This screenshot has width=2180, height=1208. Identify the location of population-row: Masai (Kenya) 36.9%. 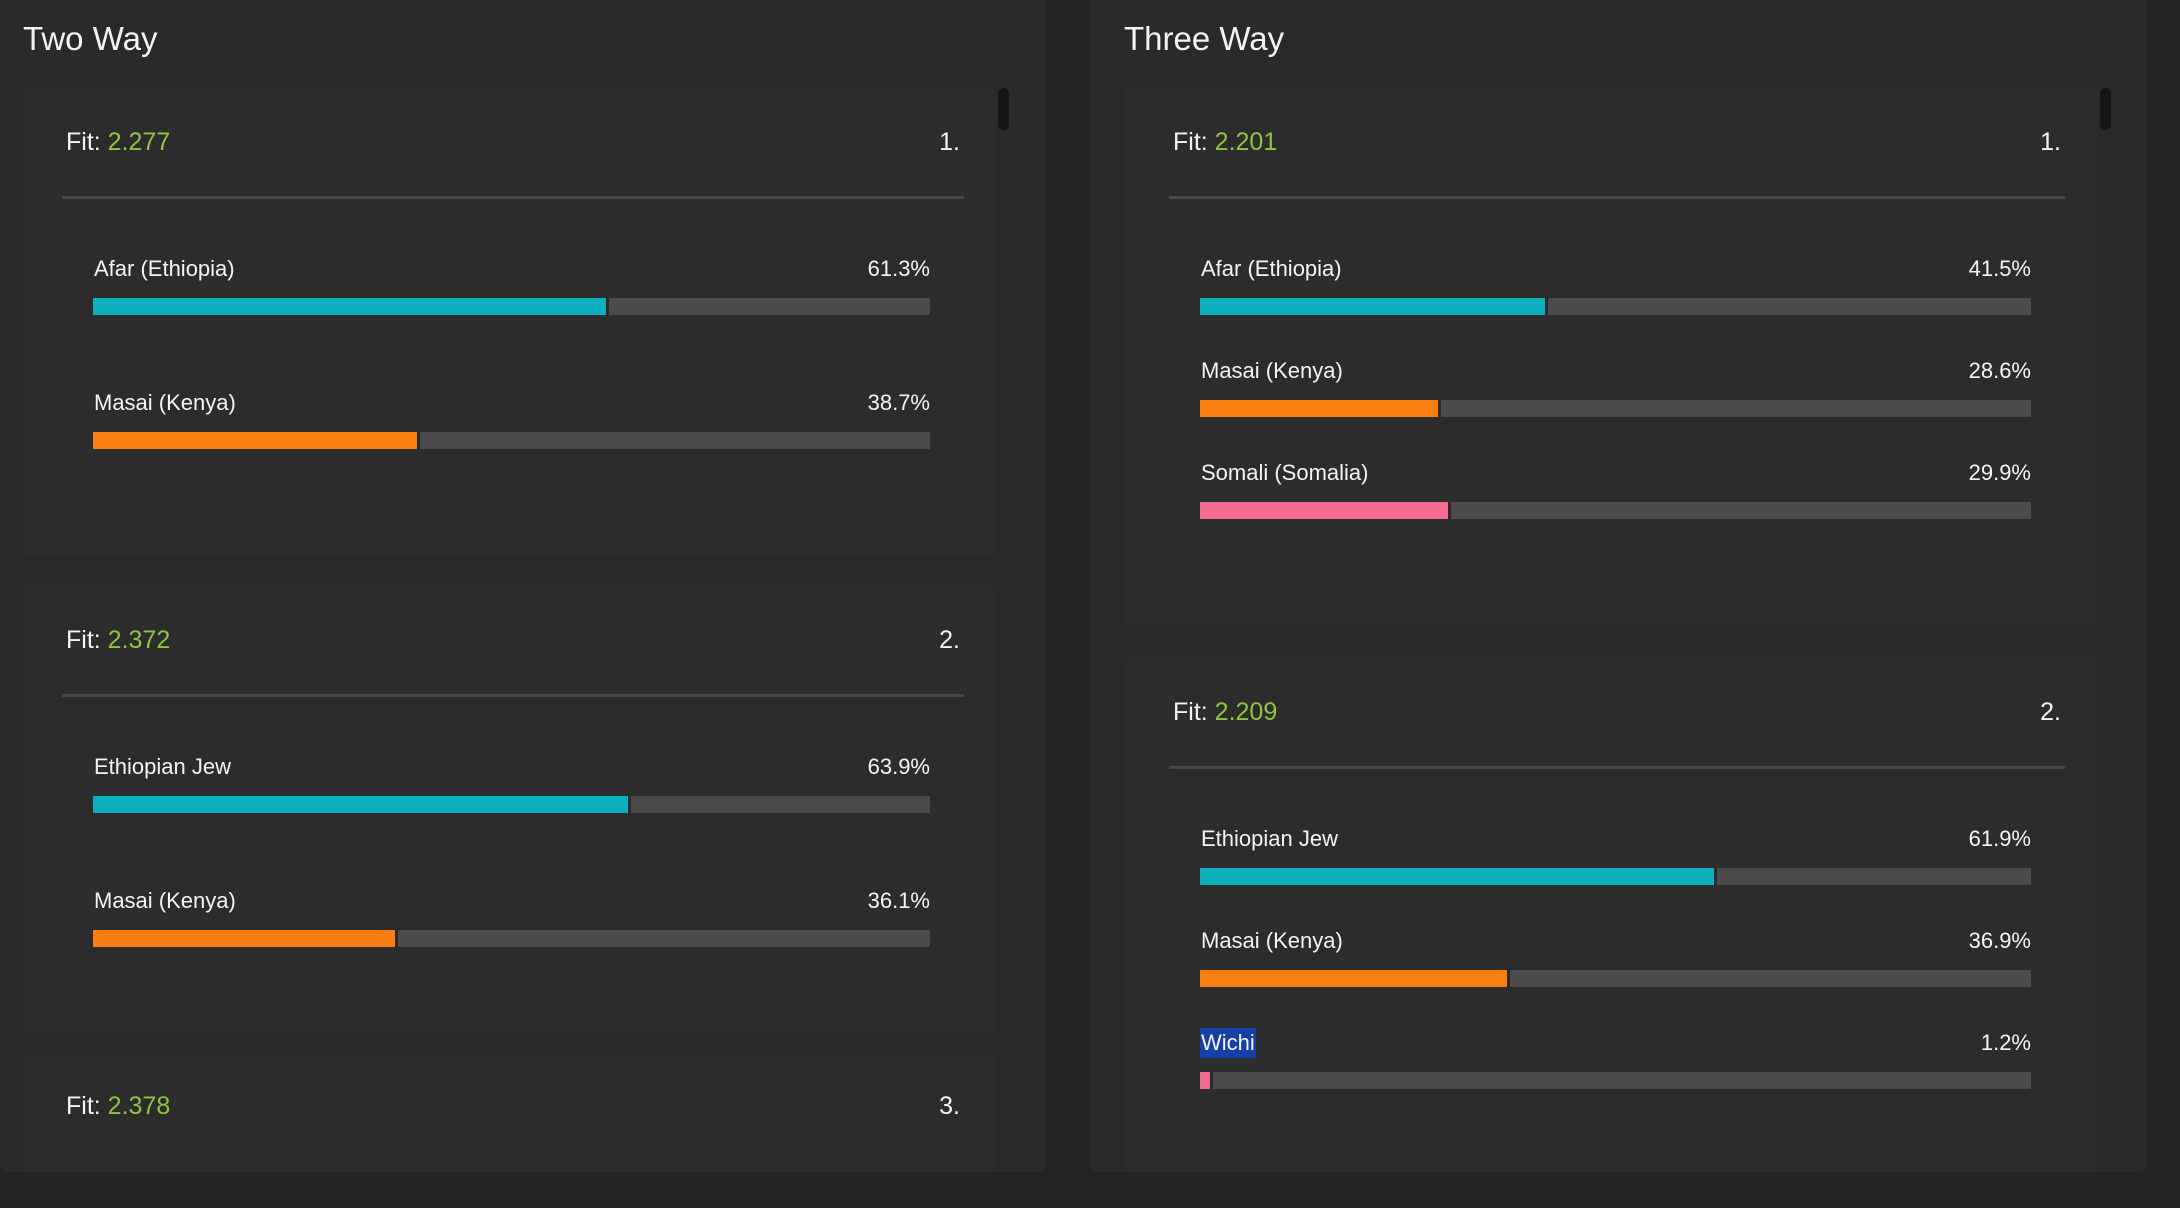
(1615, 961).